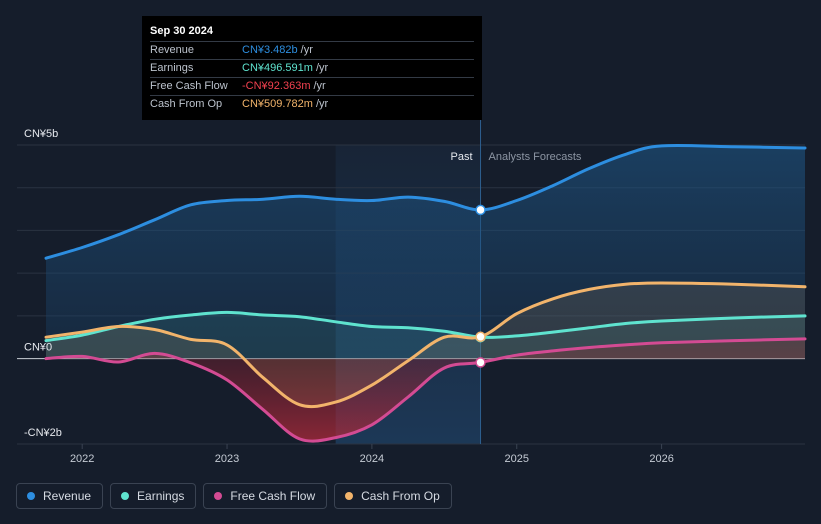 The width and height of the screenshot is (821, 524). What do you see at coordinates (67, 496) in the screenshot?
I see `legend-label: Revenue` at bounding box center [67, 496].